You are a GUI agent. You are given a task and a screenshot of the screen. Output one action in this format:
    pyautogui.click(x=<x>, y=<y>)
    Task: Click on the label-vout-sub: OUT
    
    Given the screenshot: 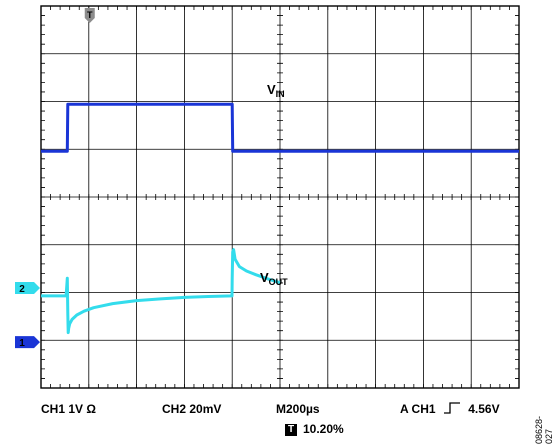 What is the action you would take?
    pyautogui.click(x=279, y=282)
    